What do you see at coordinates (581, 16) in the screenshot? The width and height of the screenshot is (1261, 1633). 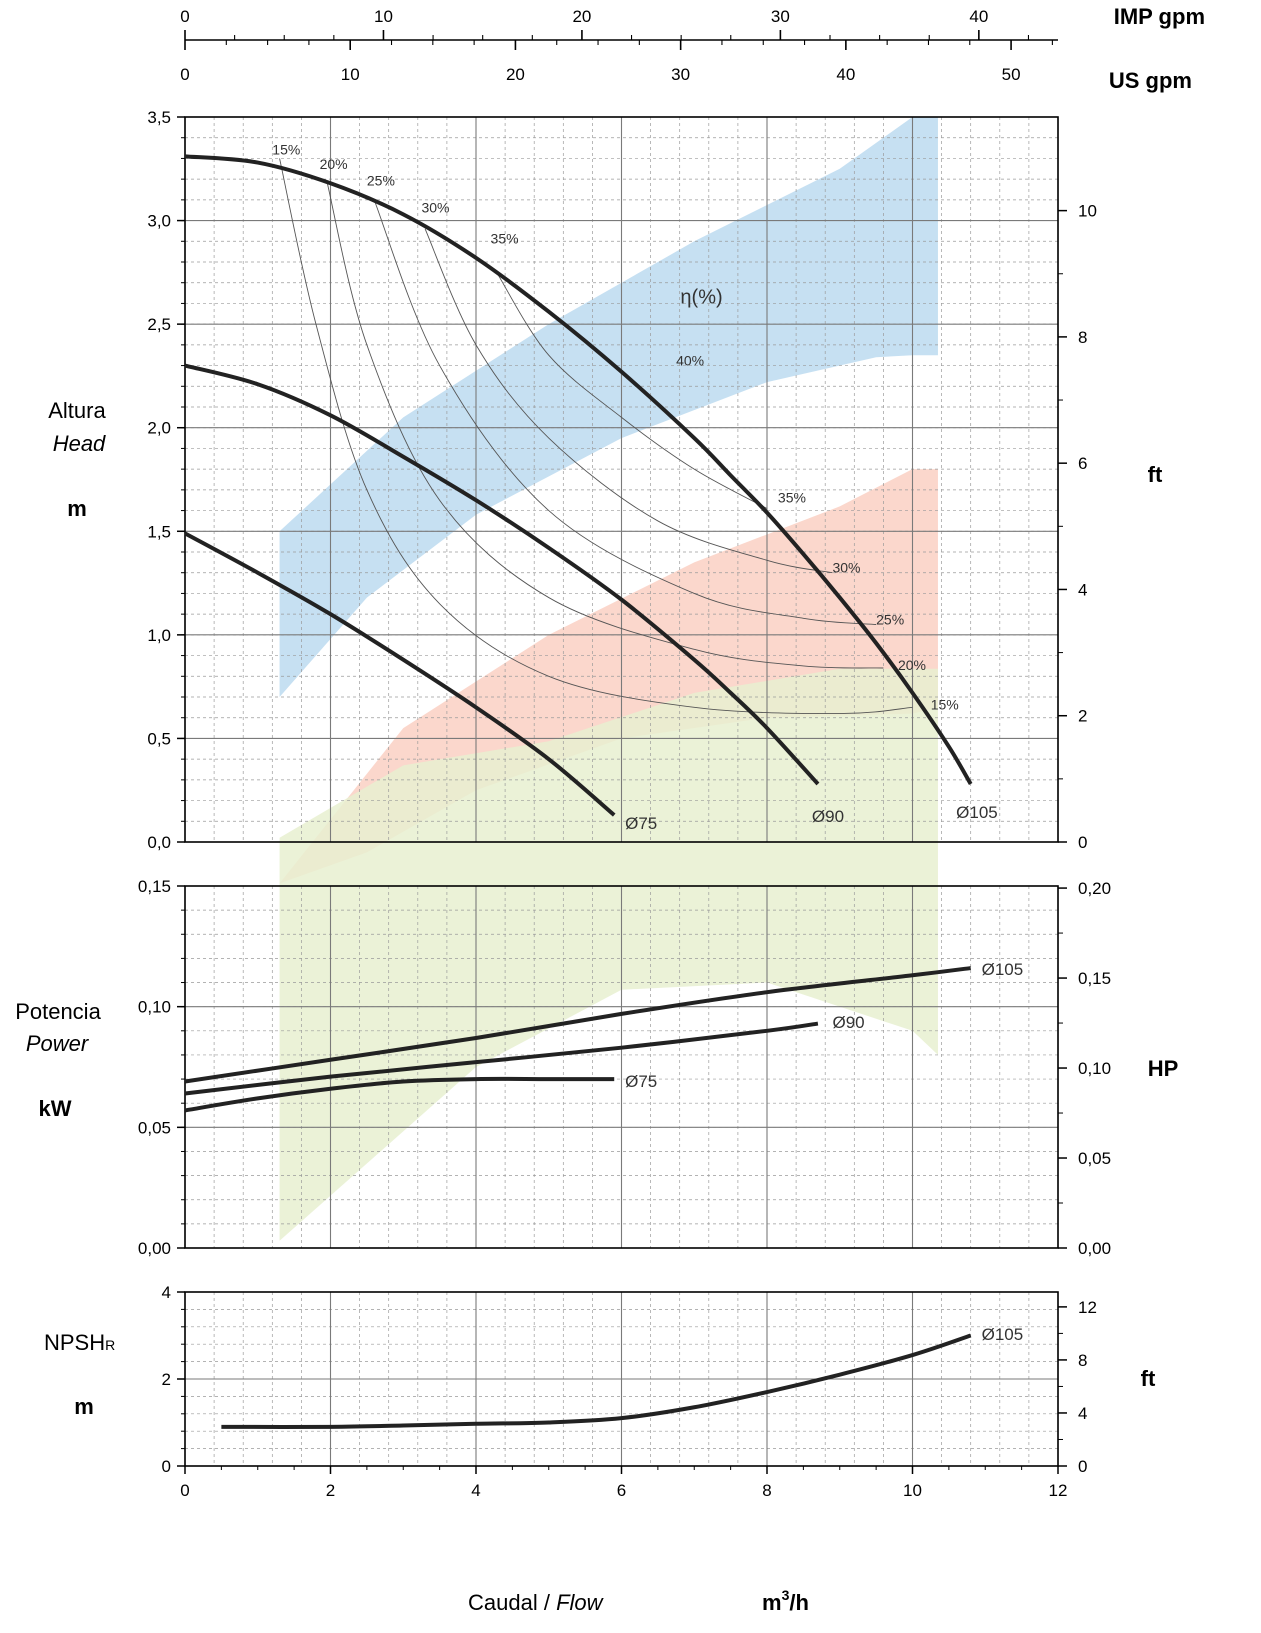 I see `imp-gpm-tick-label: 20` at bounding box center [581, 16].